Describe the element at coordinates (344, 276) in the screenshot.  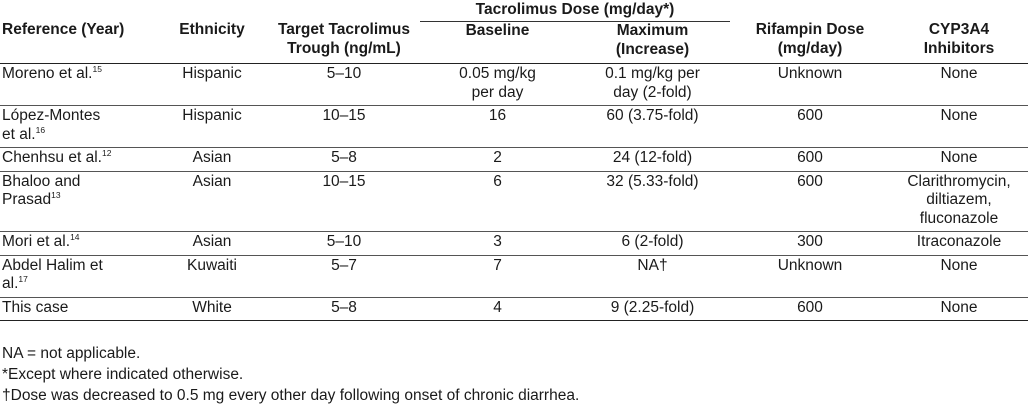
I see `cell-target: 5–7` at that location.